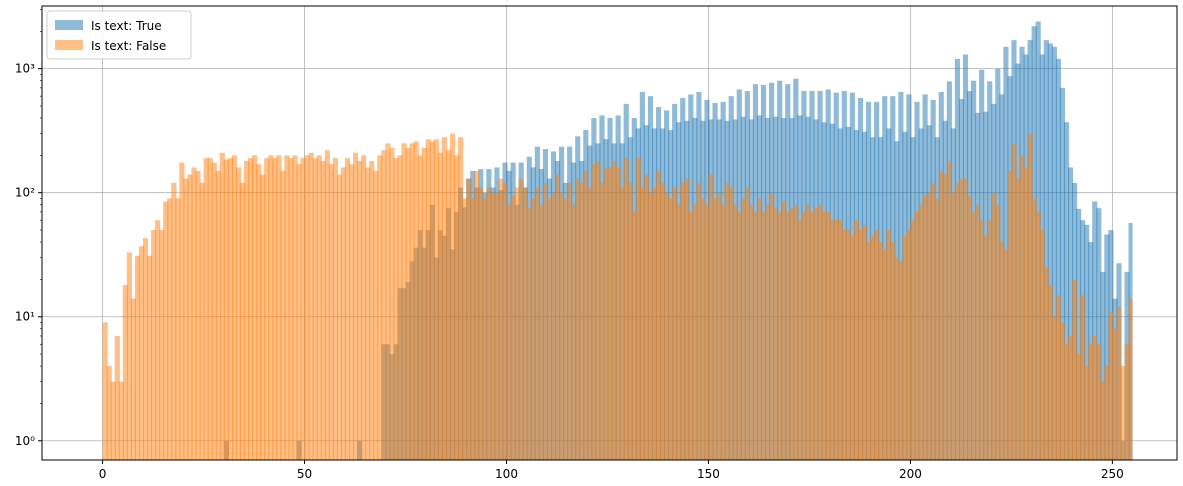  I want to click on x-tick-label: 0, so click(103, 474).